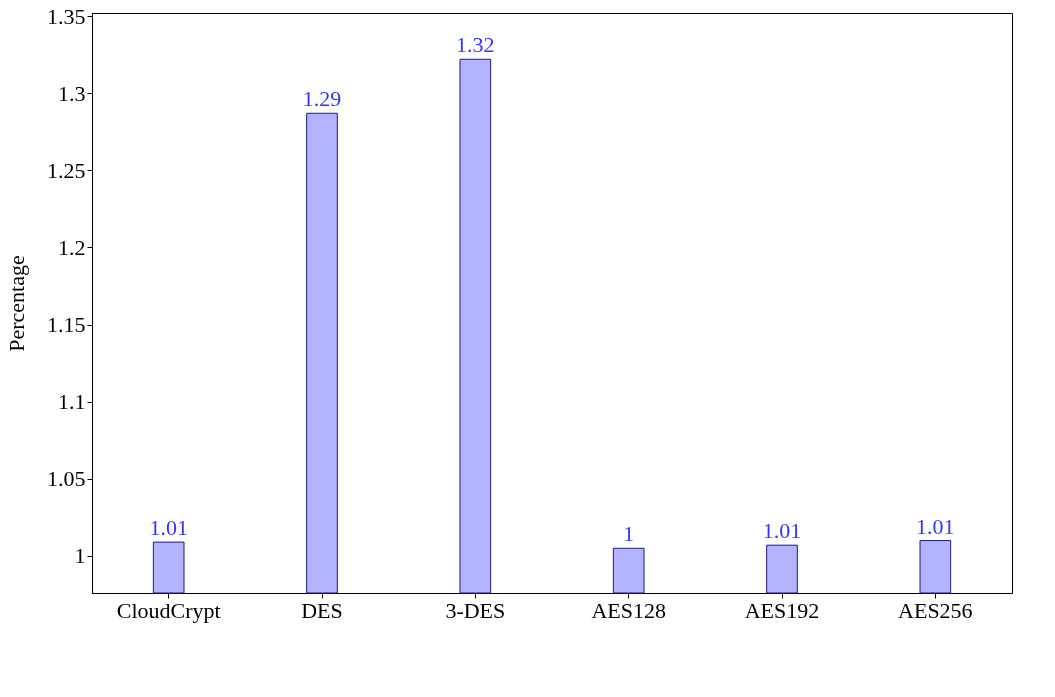  What do you see at coordinates (168, 610) in the screenshot?
I see `x-tick-label: CloudCrypt` at bounding box center [168, 610].